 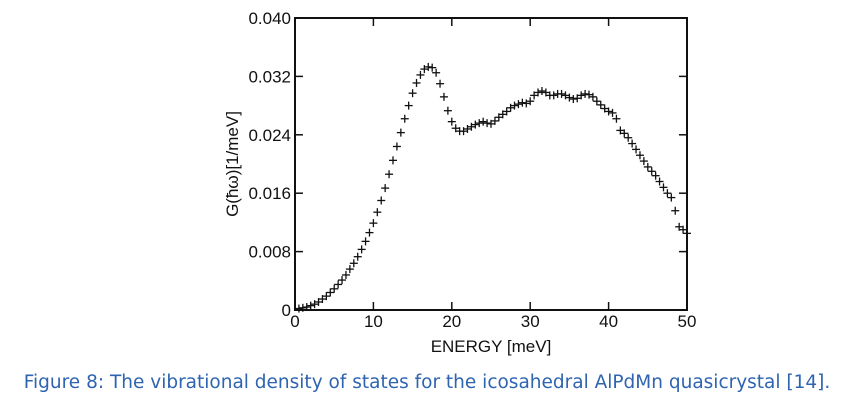 I want to click on y-tick-label: 0.024, so click(x=269, y=135).